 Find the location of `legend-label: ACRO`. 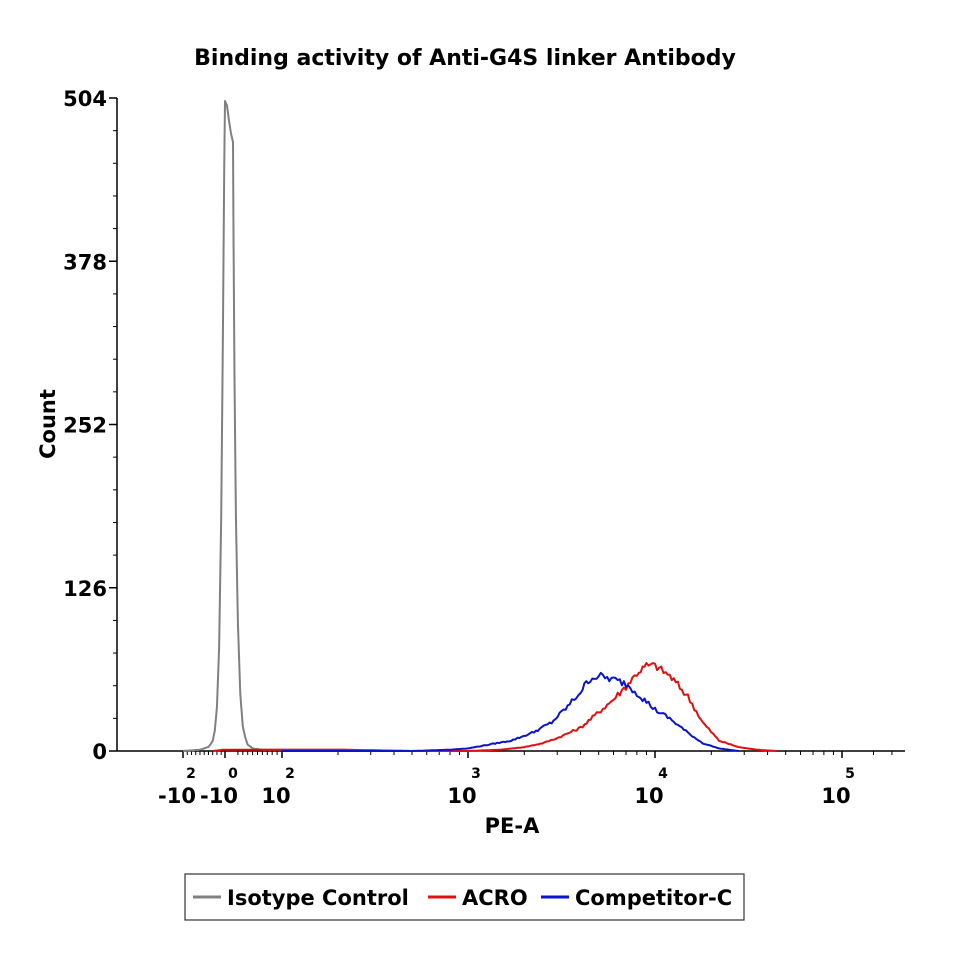

legend-label: ACRO is located at coordinates (495, 898).